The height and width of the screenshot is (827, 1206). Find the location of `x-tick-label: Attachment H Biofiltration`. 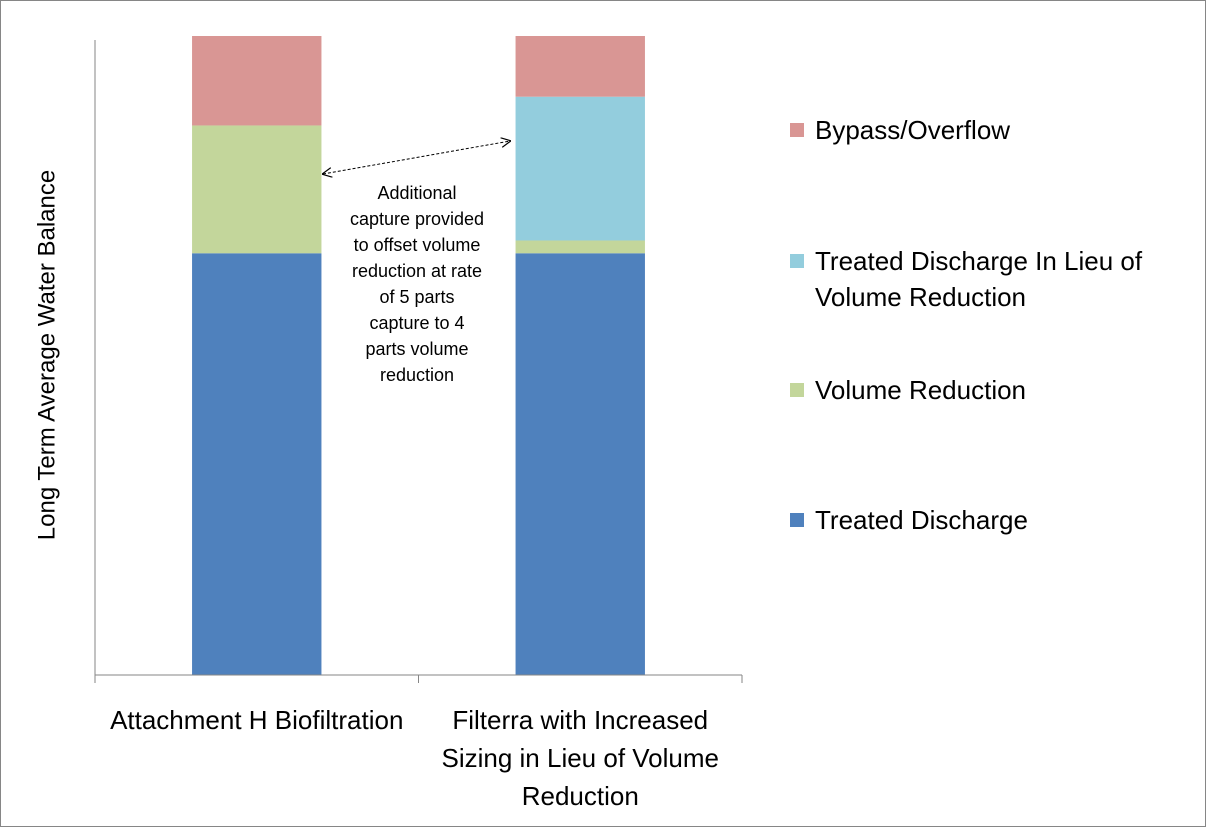

x-tick-label: Attachment H Biofiltration is located at coordinates (257, 720).